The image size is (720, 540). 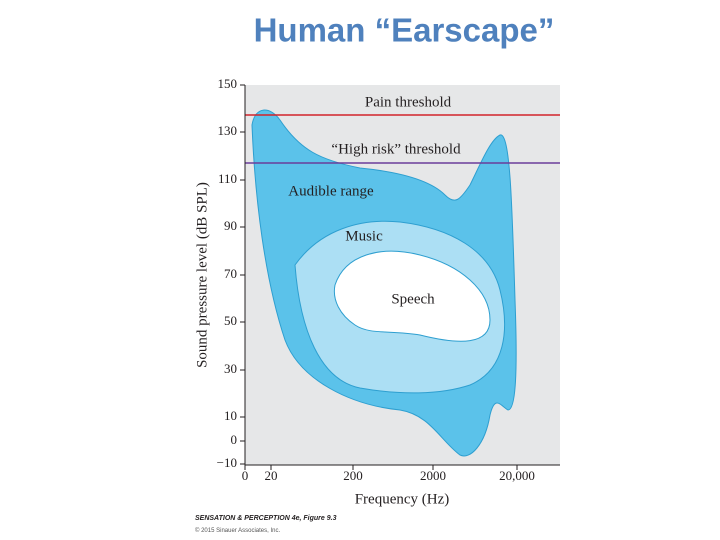 What do you see at coordinates (402, 499) in the screenshot?
I see `x-axis-label: Frequency (Hz)` at bounding box center [402, 499].